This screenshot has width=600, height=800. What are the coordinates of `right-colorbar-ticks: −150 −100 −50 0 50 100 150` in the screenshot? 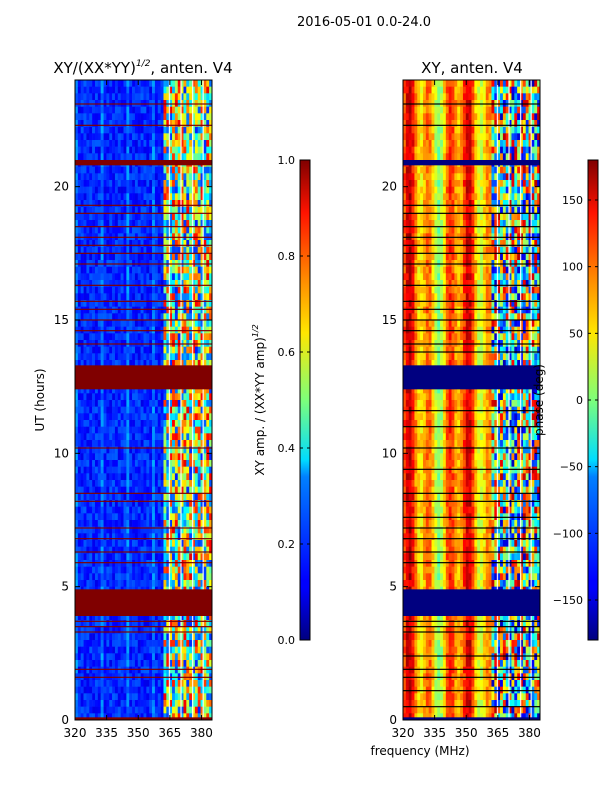 It's located at (575, 400).